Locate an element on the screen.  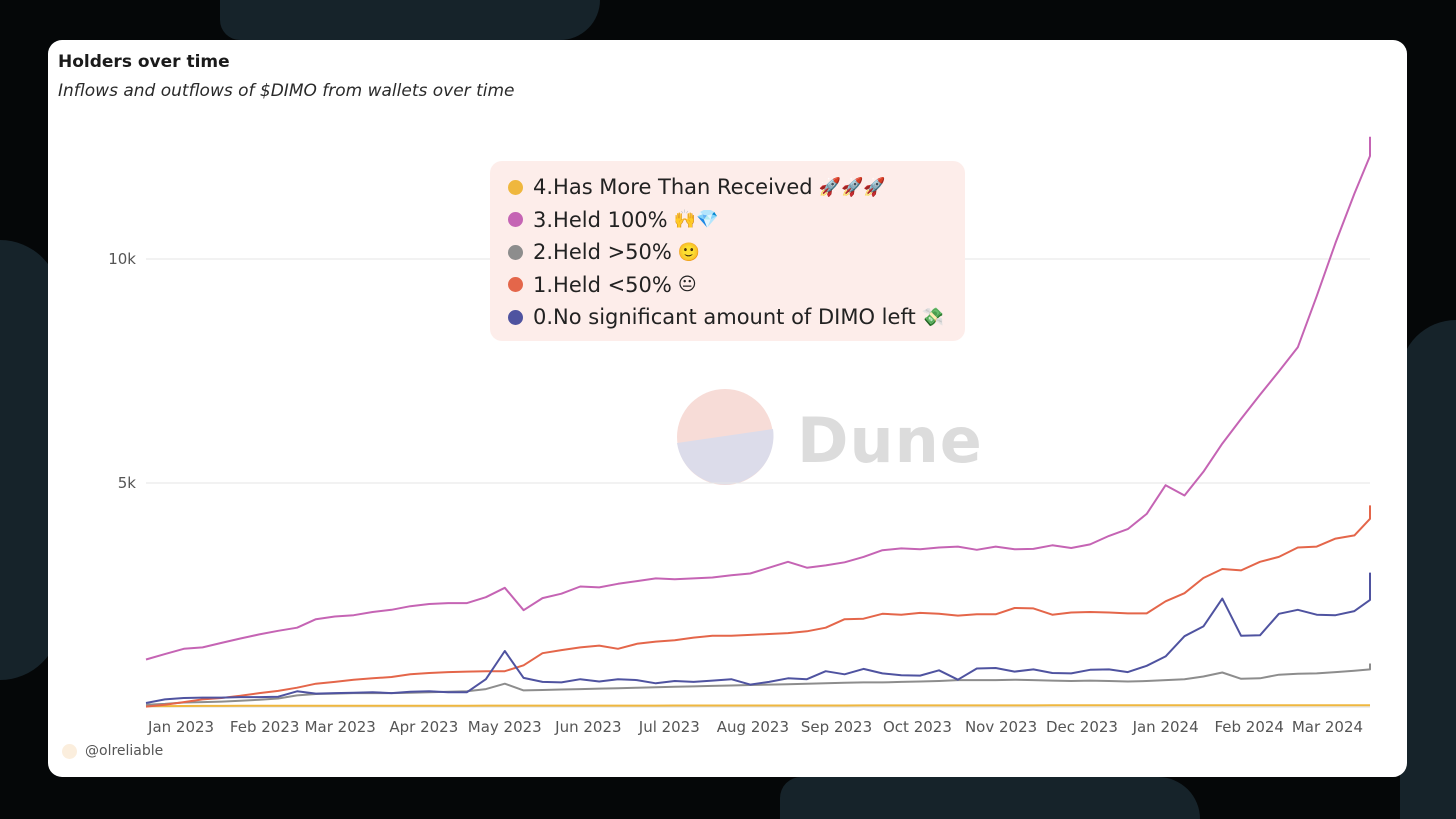
legend-emoji: 💸 is located at coordinates (933, 317).